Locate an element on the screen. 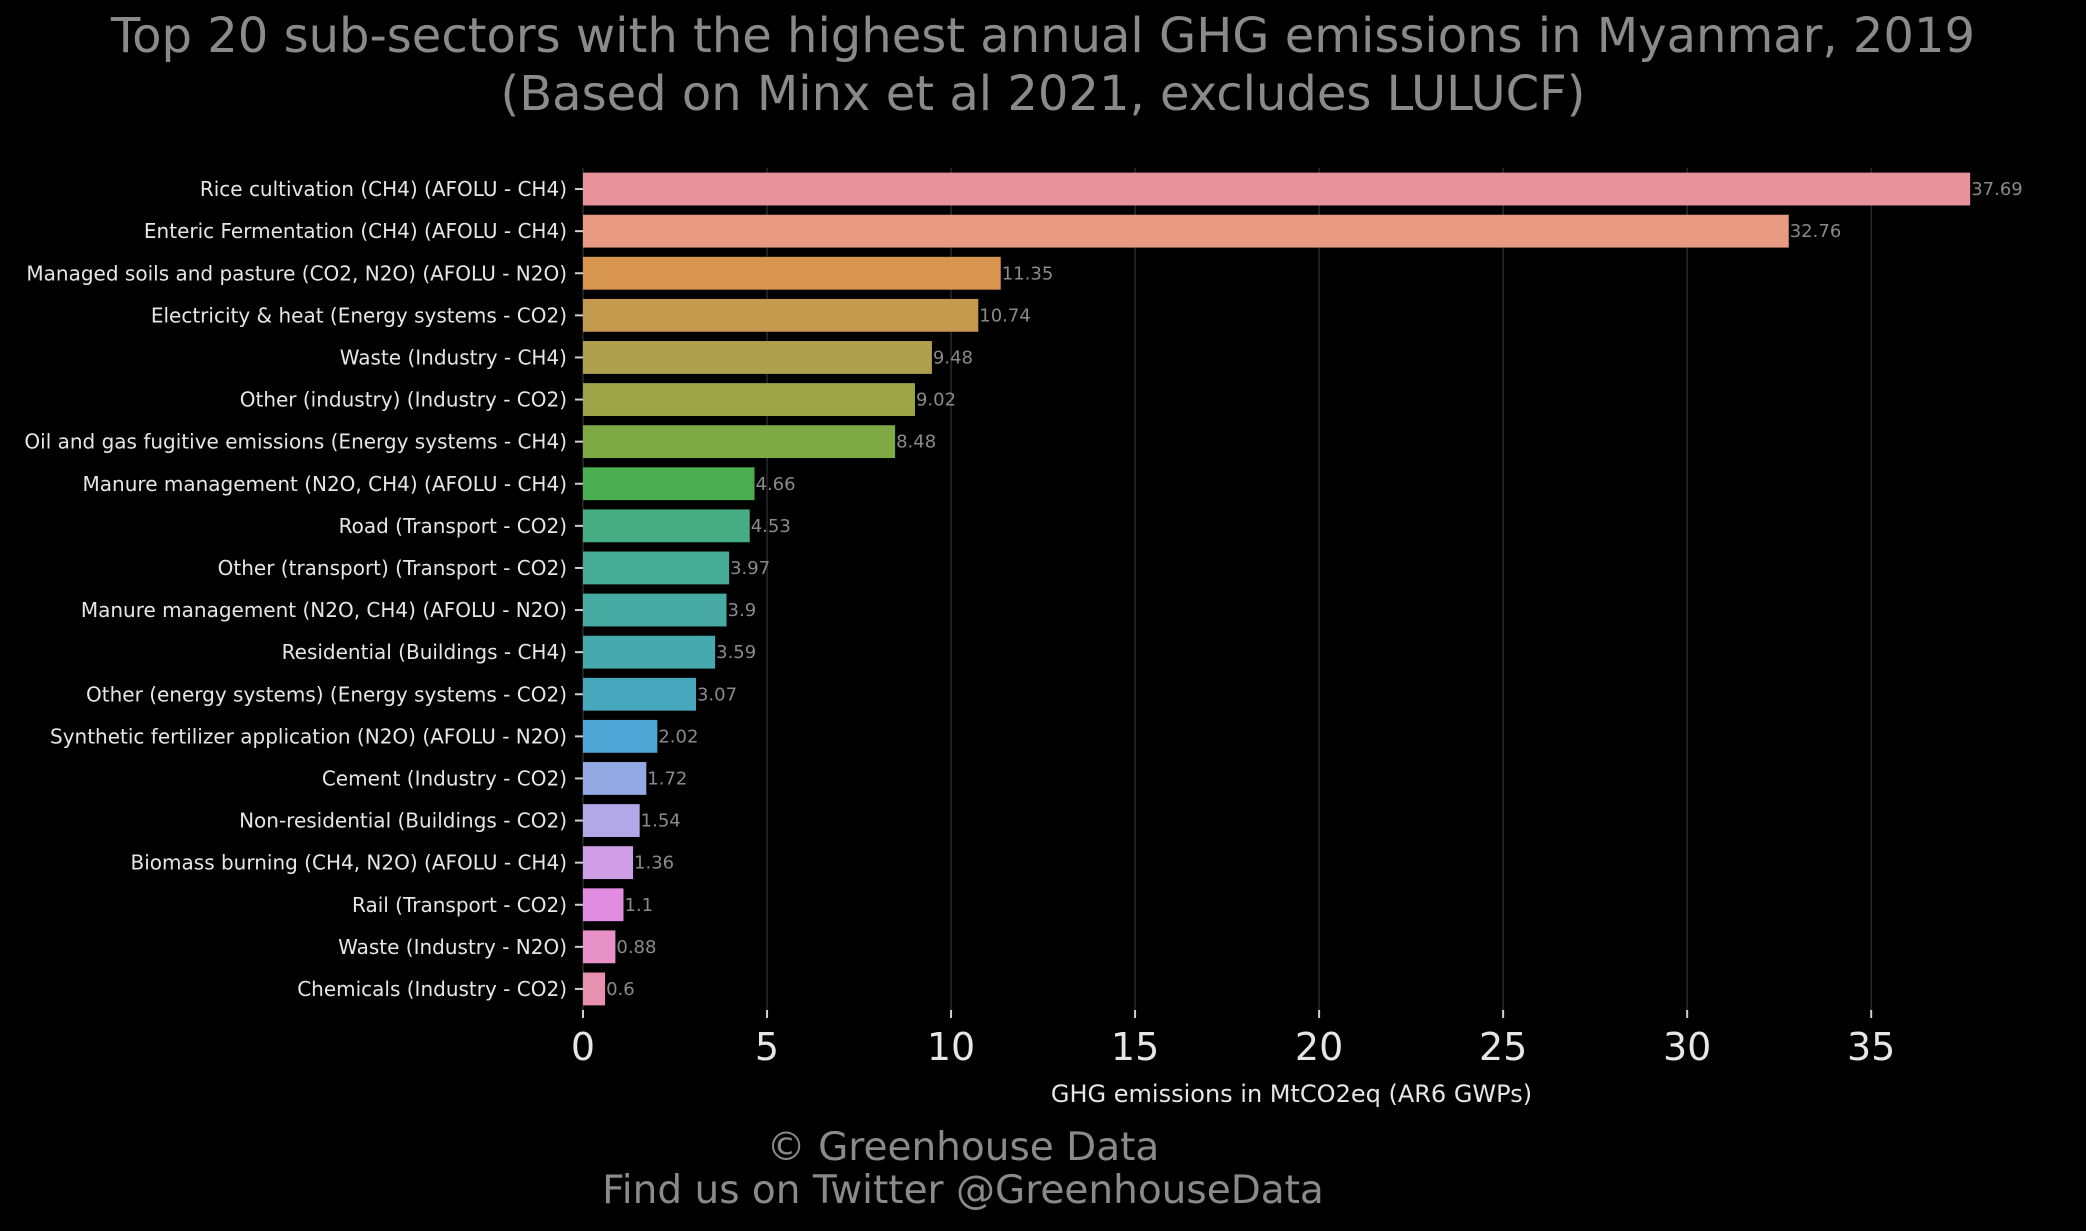 The width and height of the screenshot is (2086, 1231). category-label: Residential (Buildings - CH4) is located at coordinates (424, 652).